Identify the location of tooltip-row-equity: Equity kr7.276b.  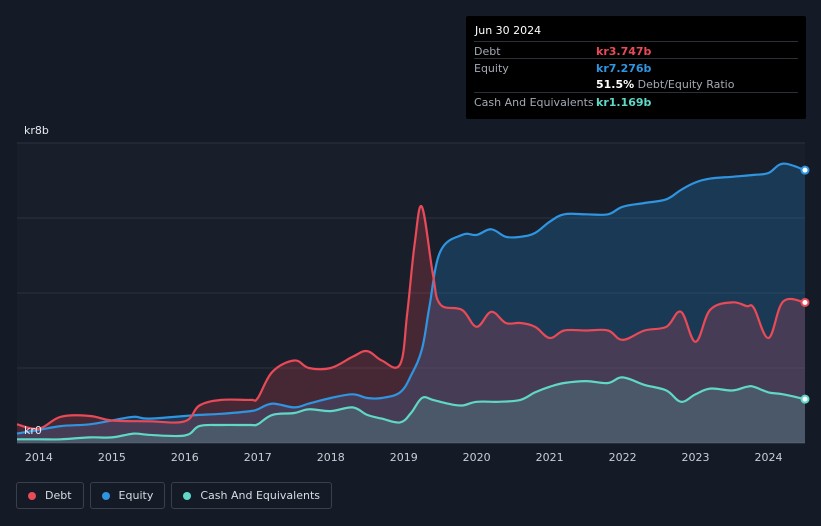
(636, 67).